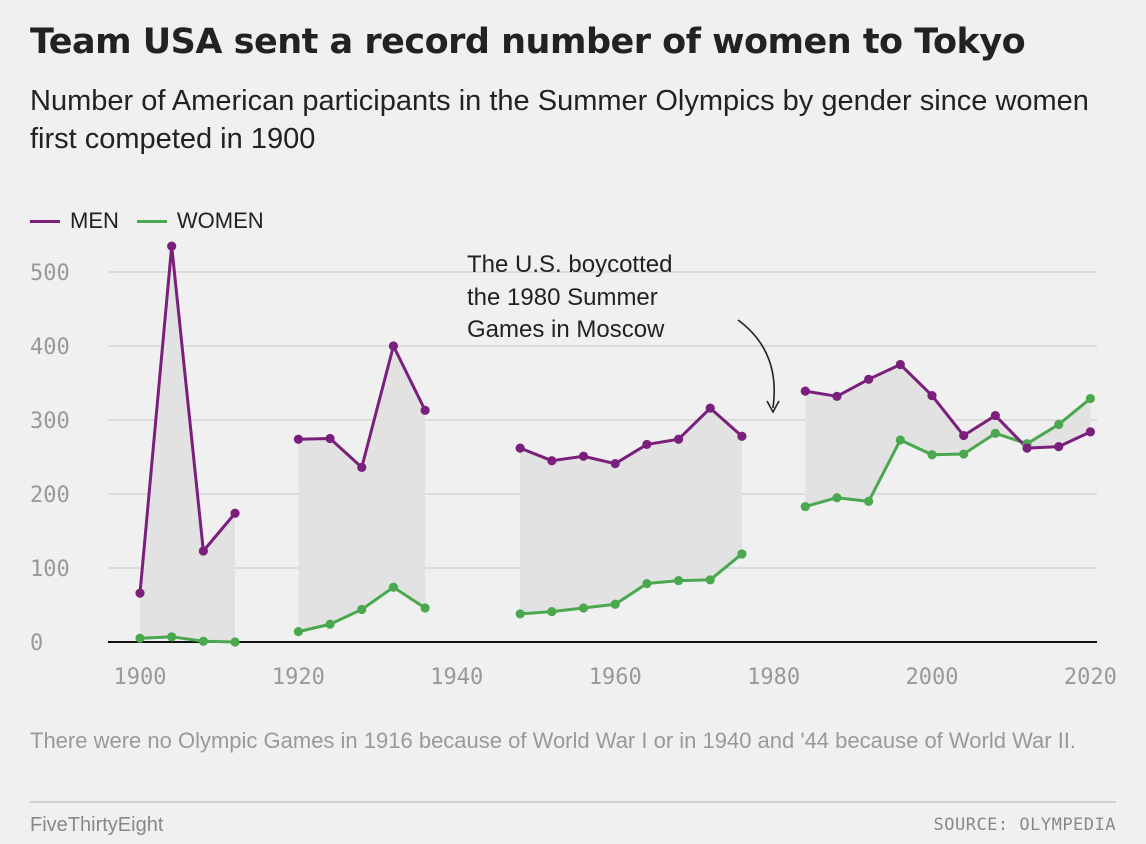  Describe the element at coordinates (900, 364) in the screenshot. I see `men-point-1996` at that location.